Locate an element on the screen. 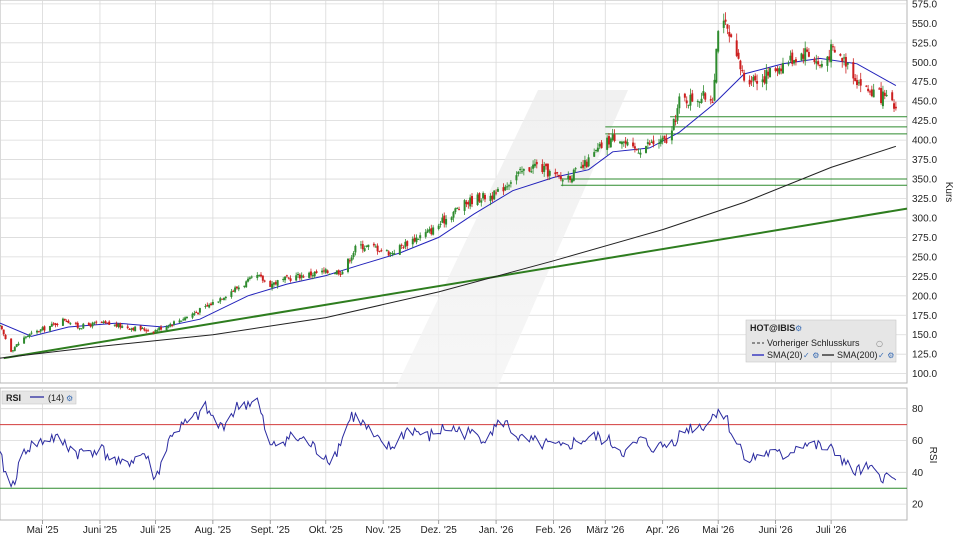 This screenshot has width=960, height=540. x-tick-label: Sept. '25 is located at coordinates (271, 530).